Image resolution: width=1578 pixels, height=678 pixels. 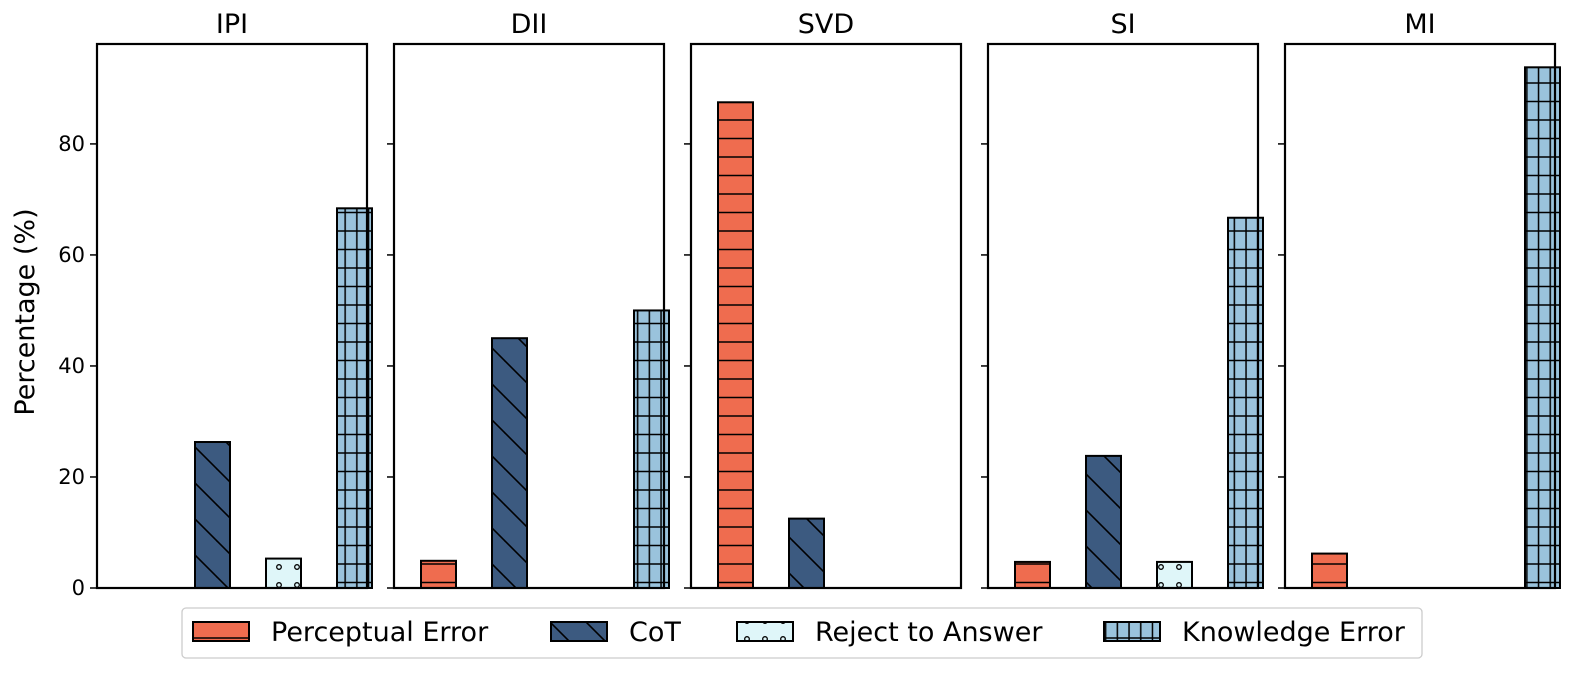 I want to click on panel-title-si: SI, so click(x=1122, y=24).